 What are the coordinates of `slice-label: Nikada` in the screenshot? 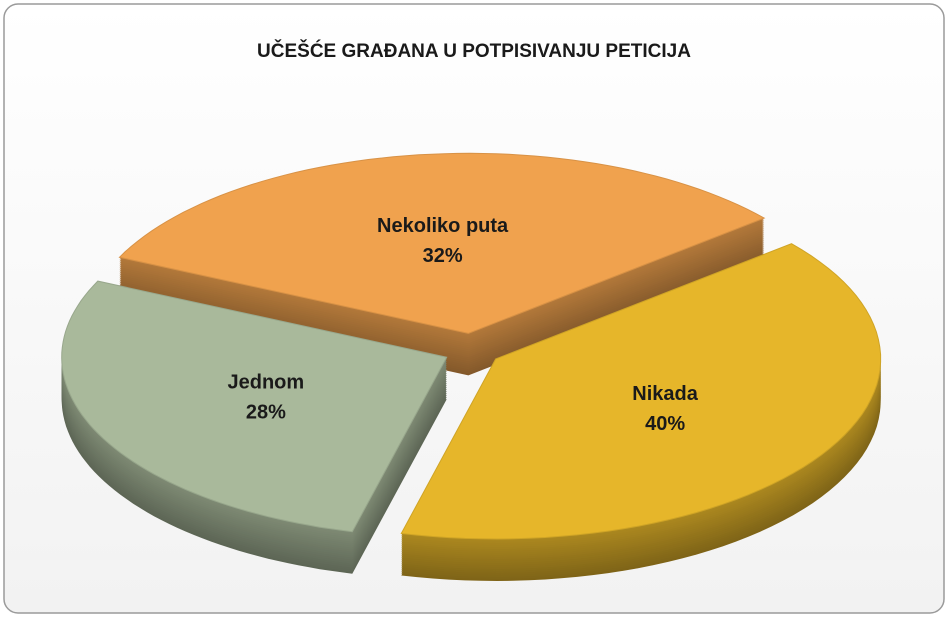 It's located at (665, 394).